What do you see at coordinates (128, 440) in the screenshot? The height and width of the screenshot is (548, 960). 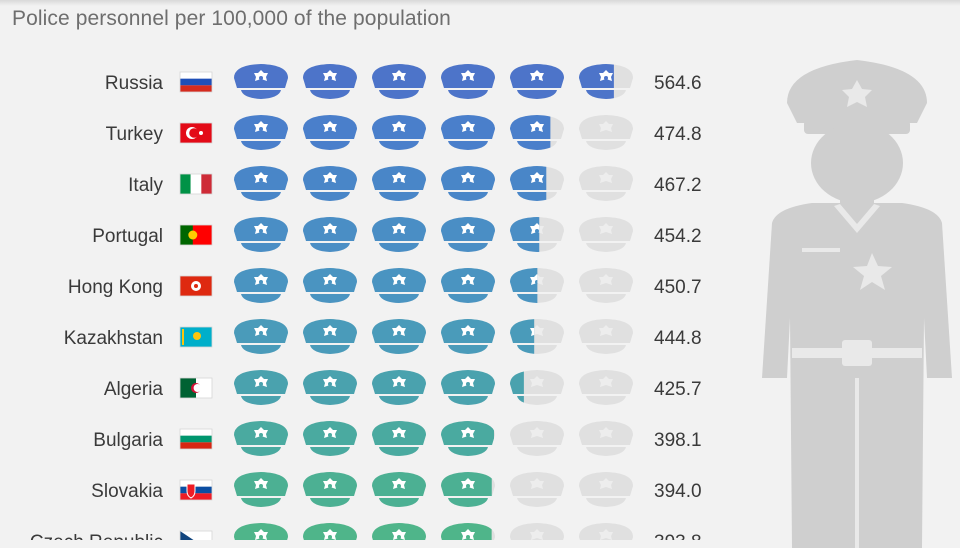 I see `row-label: Bulgaria` at bounding box center [128, 440].